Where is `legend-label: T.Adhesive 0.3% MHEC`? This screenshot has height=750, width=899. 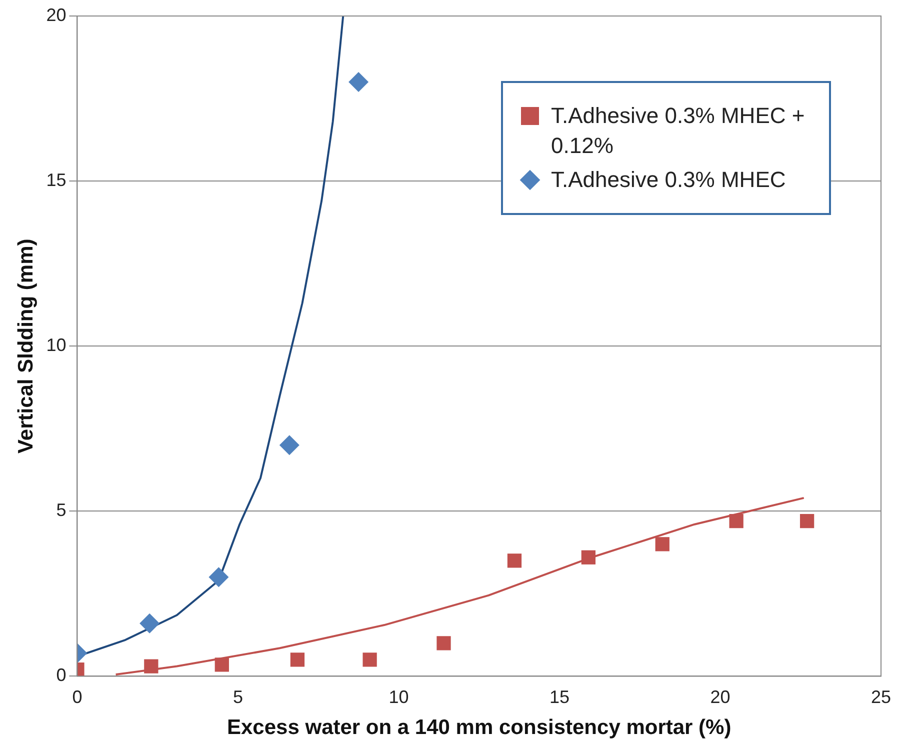 legend-label: T.Adhesive 0.3% MHEC is located at coordinates (668, 180).